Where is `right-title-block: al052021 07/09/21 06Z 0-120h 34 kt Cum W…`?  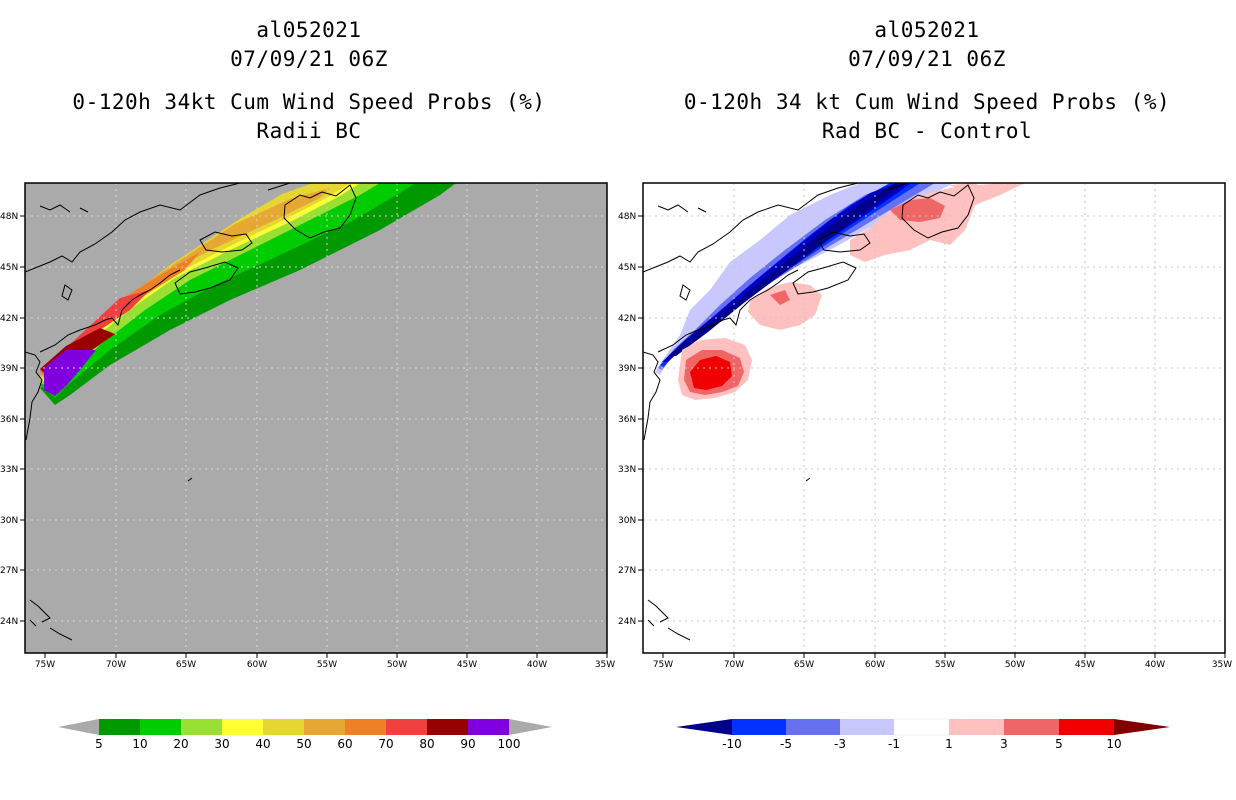
right-title-block: al052021 07/09/21 06Z 0-120h 34 kt Cum W… is located at coordinates (927, 81).